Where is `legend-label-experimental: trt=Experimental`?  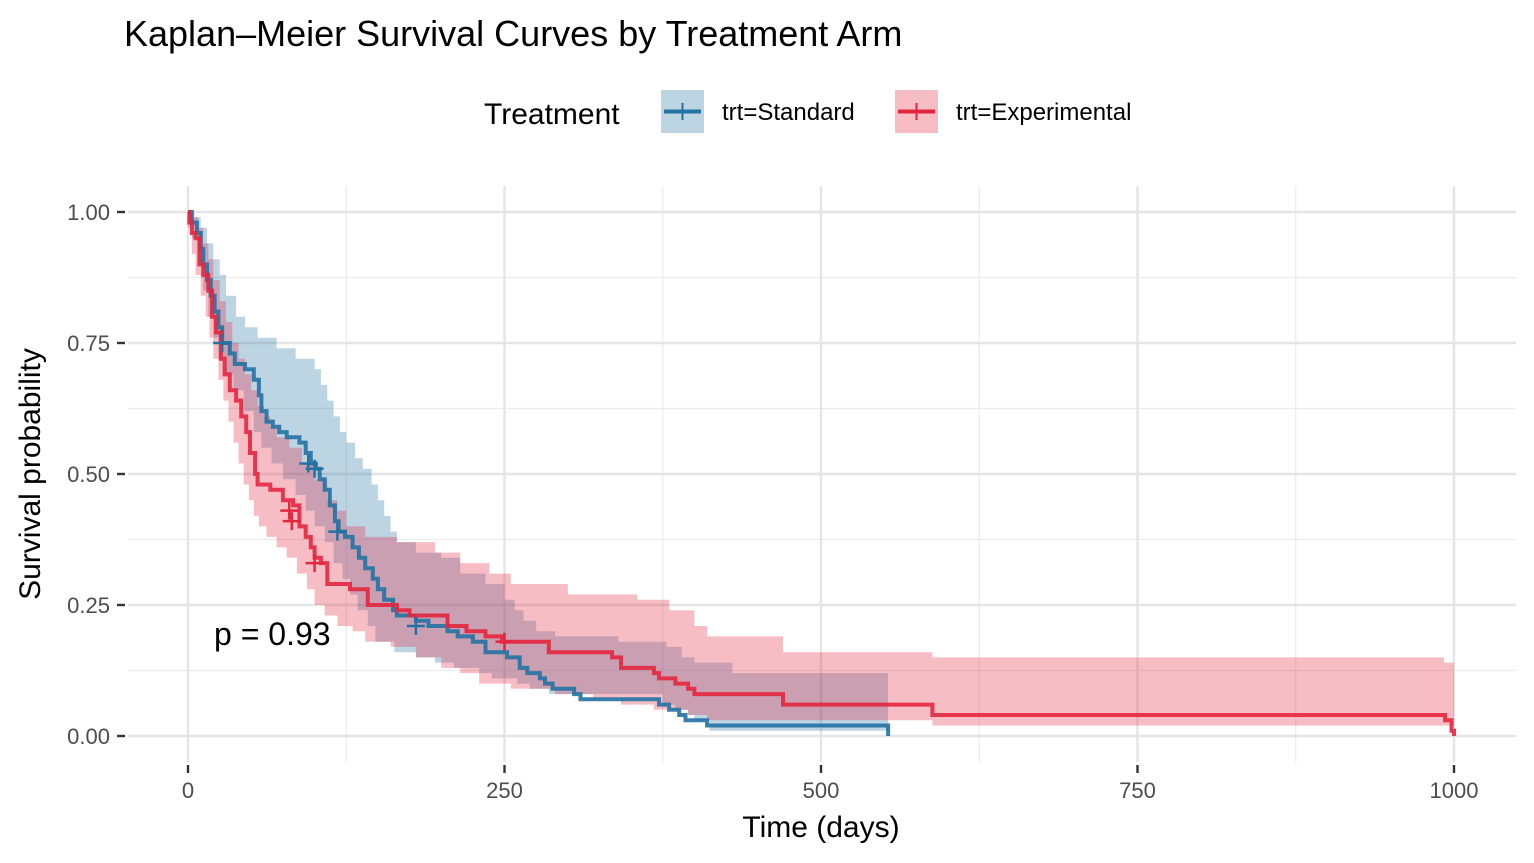
legend-label-experimental: trt=Experimental is located at coordinates (1043, 112).